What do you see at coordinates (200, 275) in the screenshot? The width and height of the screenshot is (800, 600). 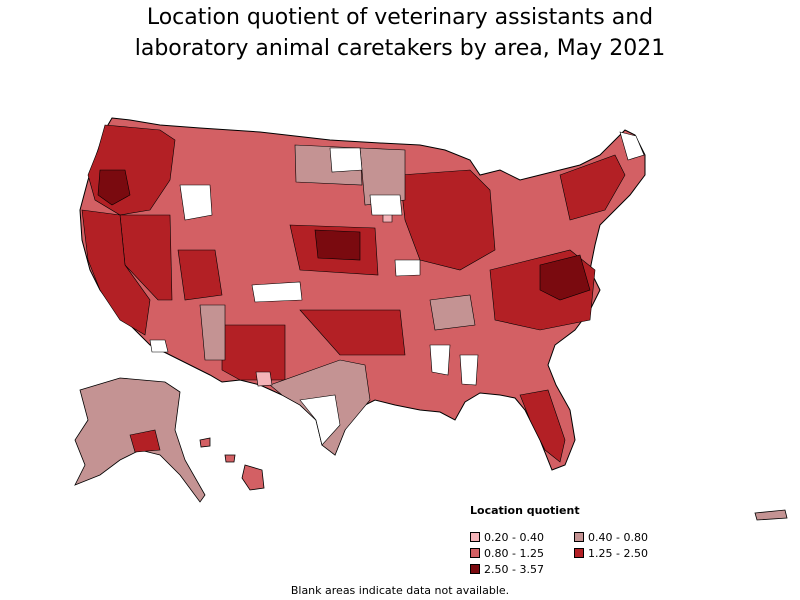 I see `region-colorado-utah` at bounding box center [200, 275].